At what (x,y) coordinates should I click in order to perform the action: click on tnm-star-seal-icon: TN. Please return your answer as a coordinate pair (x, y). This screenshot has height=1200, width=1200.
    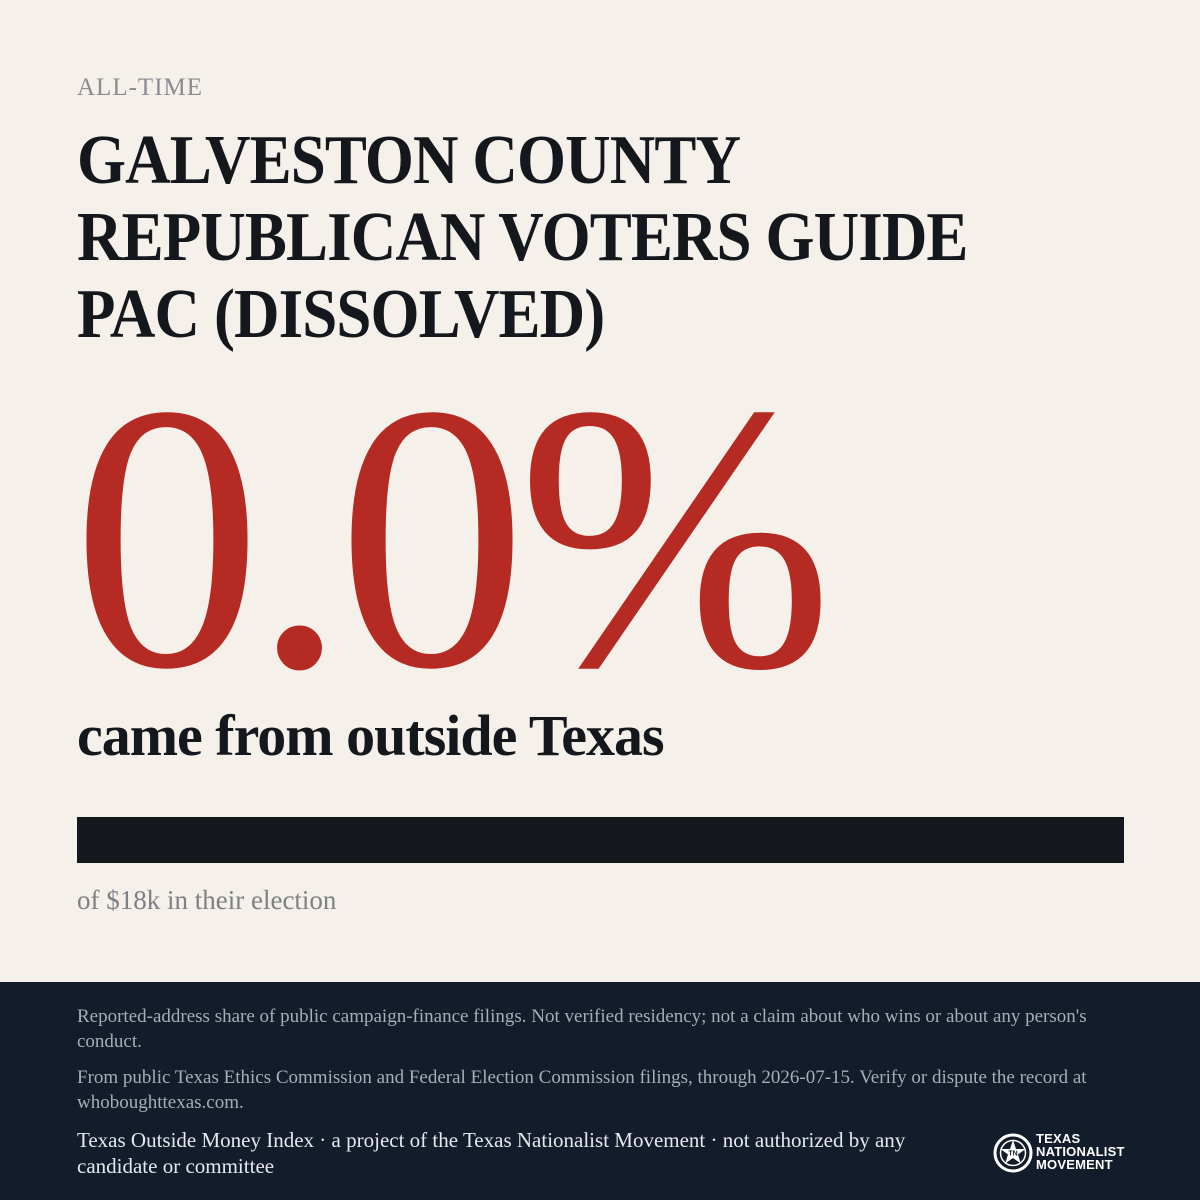
    Looking at the image, I should click on (1013, 1153).